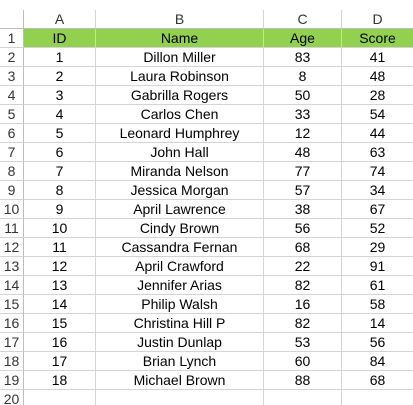  What do you see at coordinates (60, 323) in the screenshot?
I see `table-cell: 15` at bounding box center [60, 323].